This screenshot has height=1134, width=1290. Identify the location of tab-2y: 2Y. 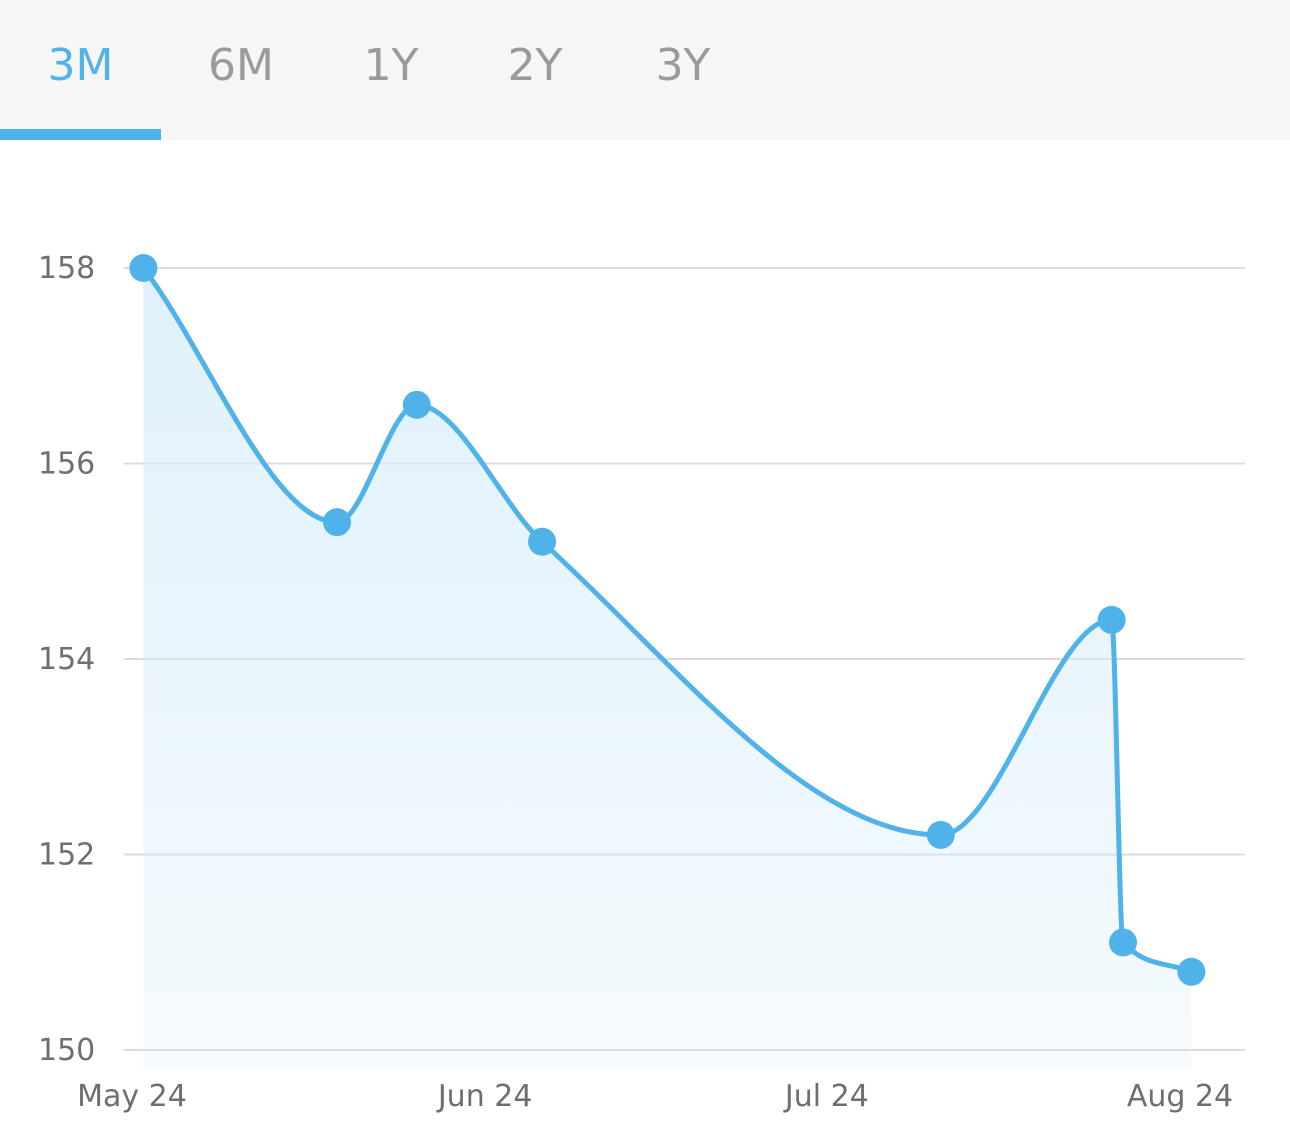
(535, 65).